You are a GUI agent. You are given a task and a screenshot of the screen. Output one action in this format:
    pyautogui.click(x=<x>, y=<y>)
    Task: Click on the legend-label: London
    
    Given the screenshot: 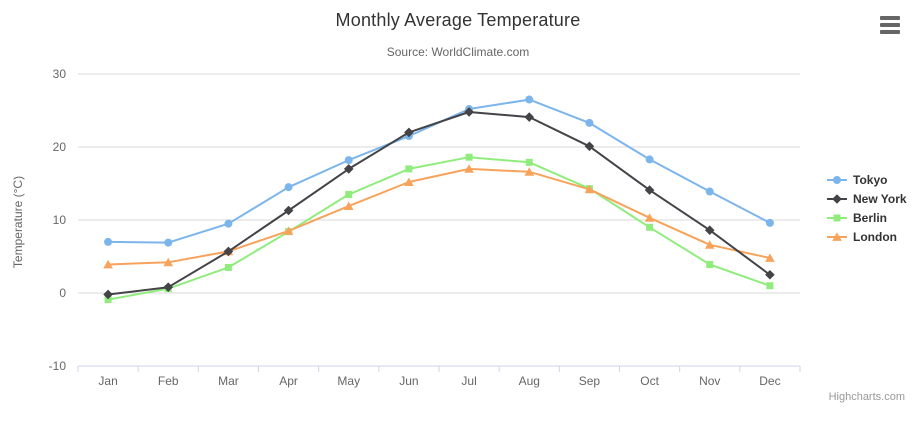 What is the action you would take?
    pyautogui.click(x=875, y=236)
    